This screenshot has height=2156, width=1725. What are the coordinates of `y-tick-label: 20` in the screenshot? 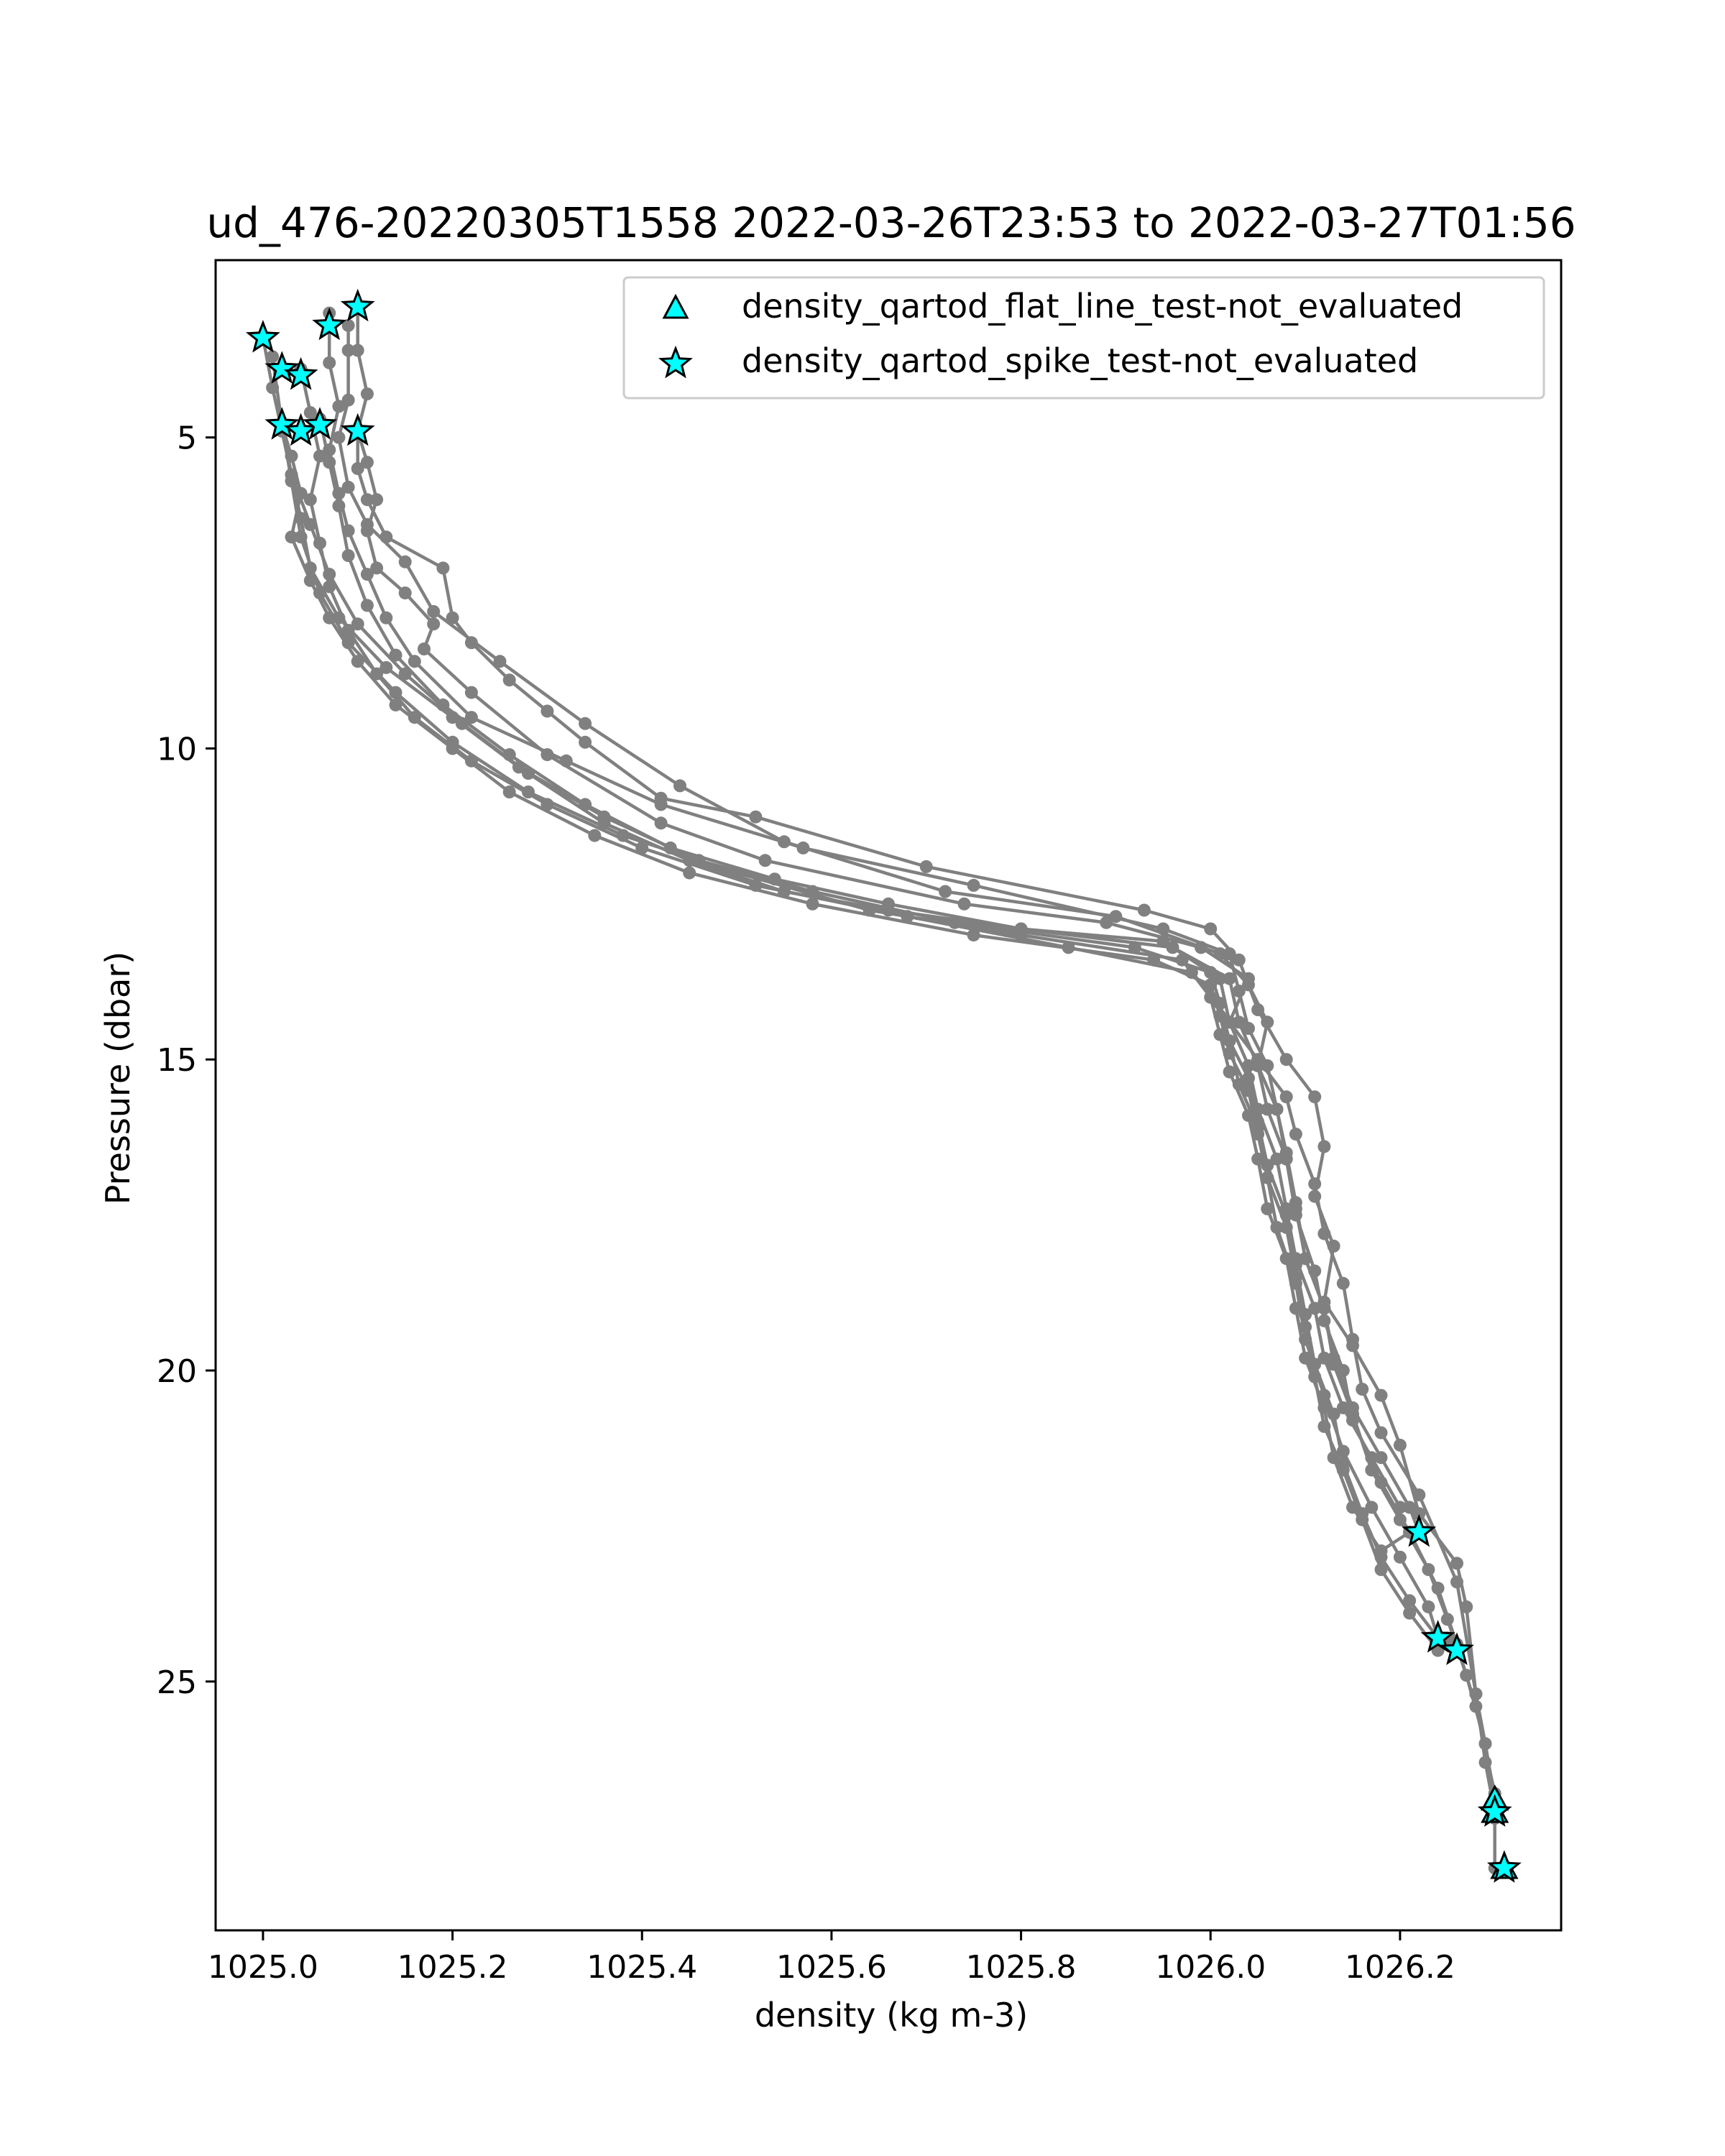 It's located at (177, 1372).